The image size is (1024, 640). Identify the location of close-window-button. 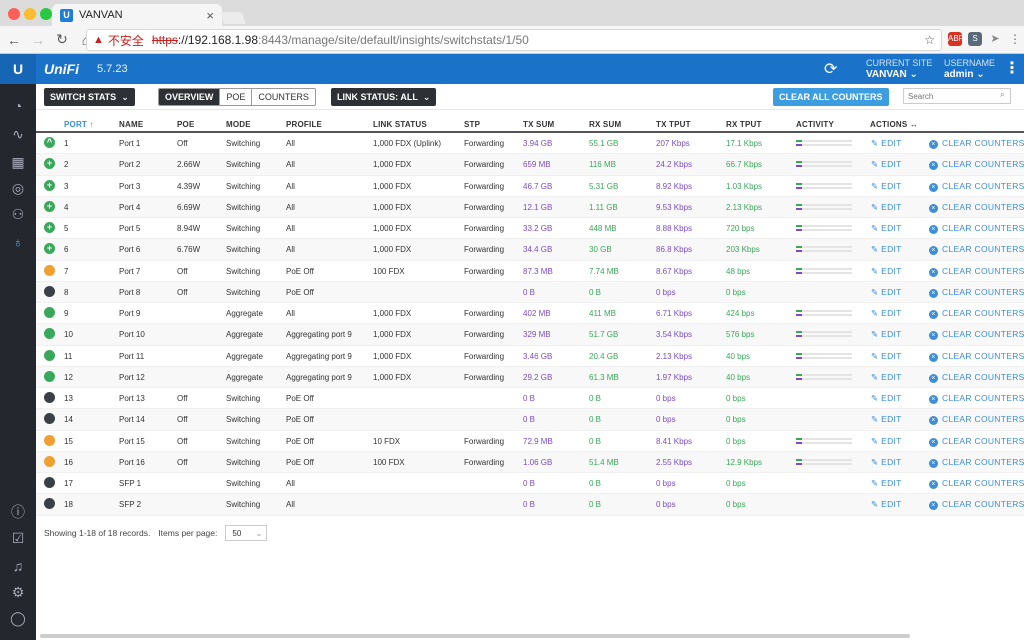
(14, 14).